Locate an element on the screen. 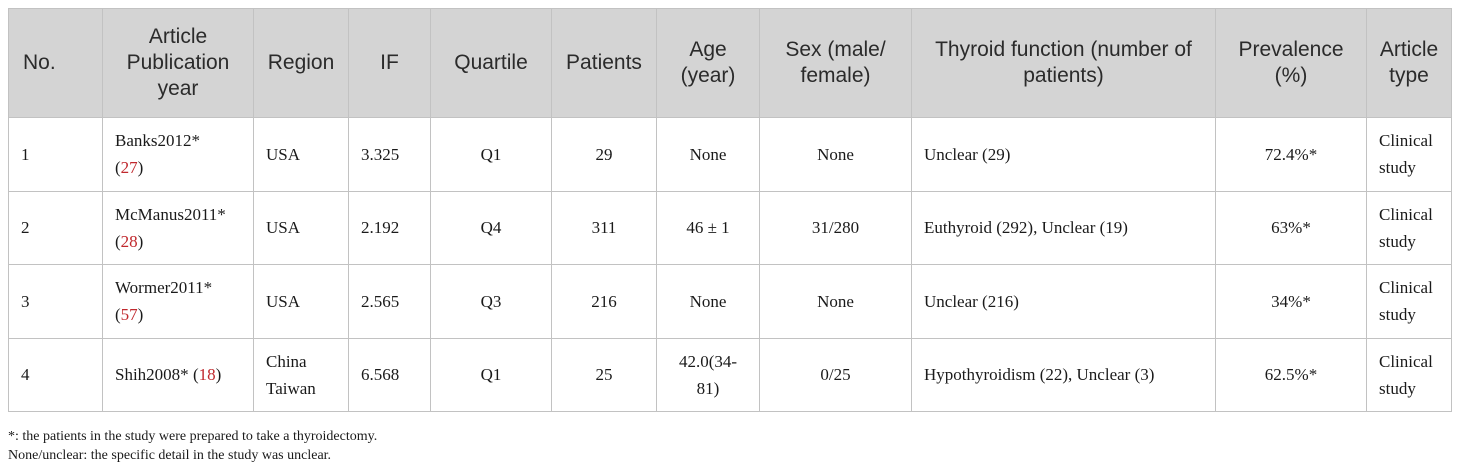  cell-if: 2.565 is located at coordinates (389, 301).